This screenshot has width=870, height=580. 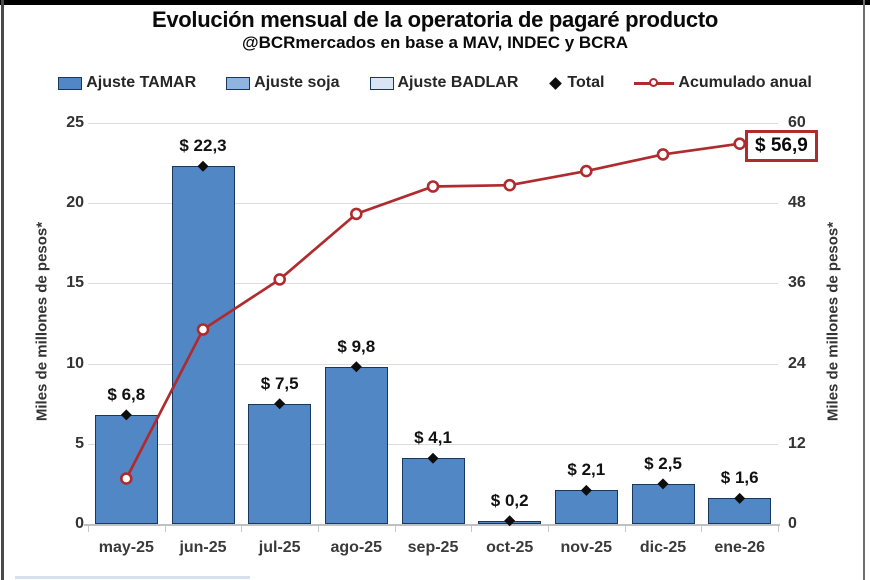 What do you see at coordinates (864, 290) in the screenshot?
I see `right-frame-border` at bounding box center [864, 290].